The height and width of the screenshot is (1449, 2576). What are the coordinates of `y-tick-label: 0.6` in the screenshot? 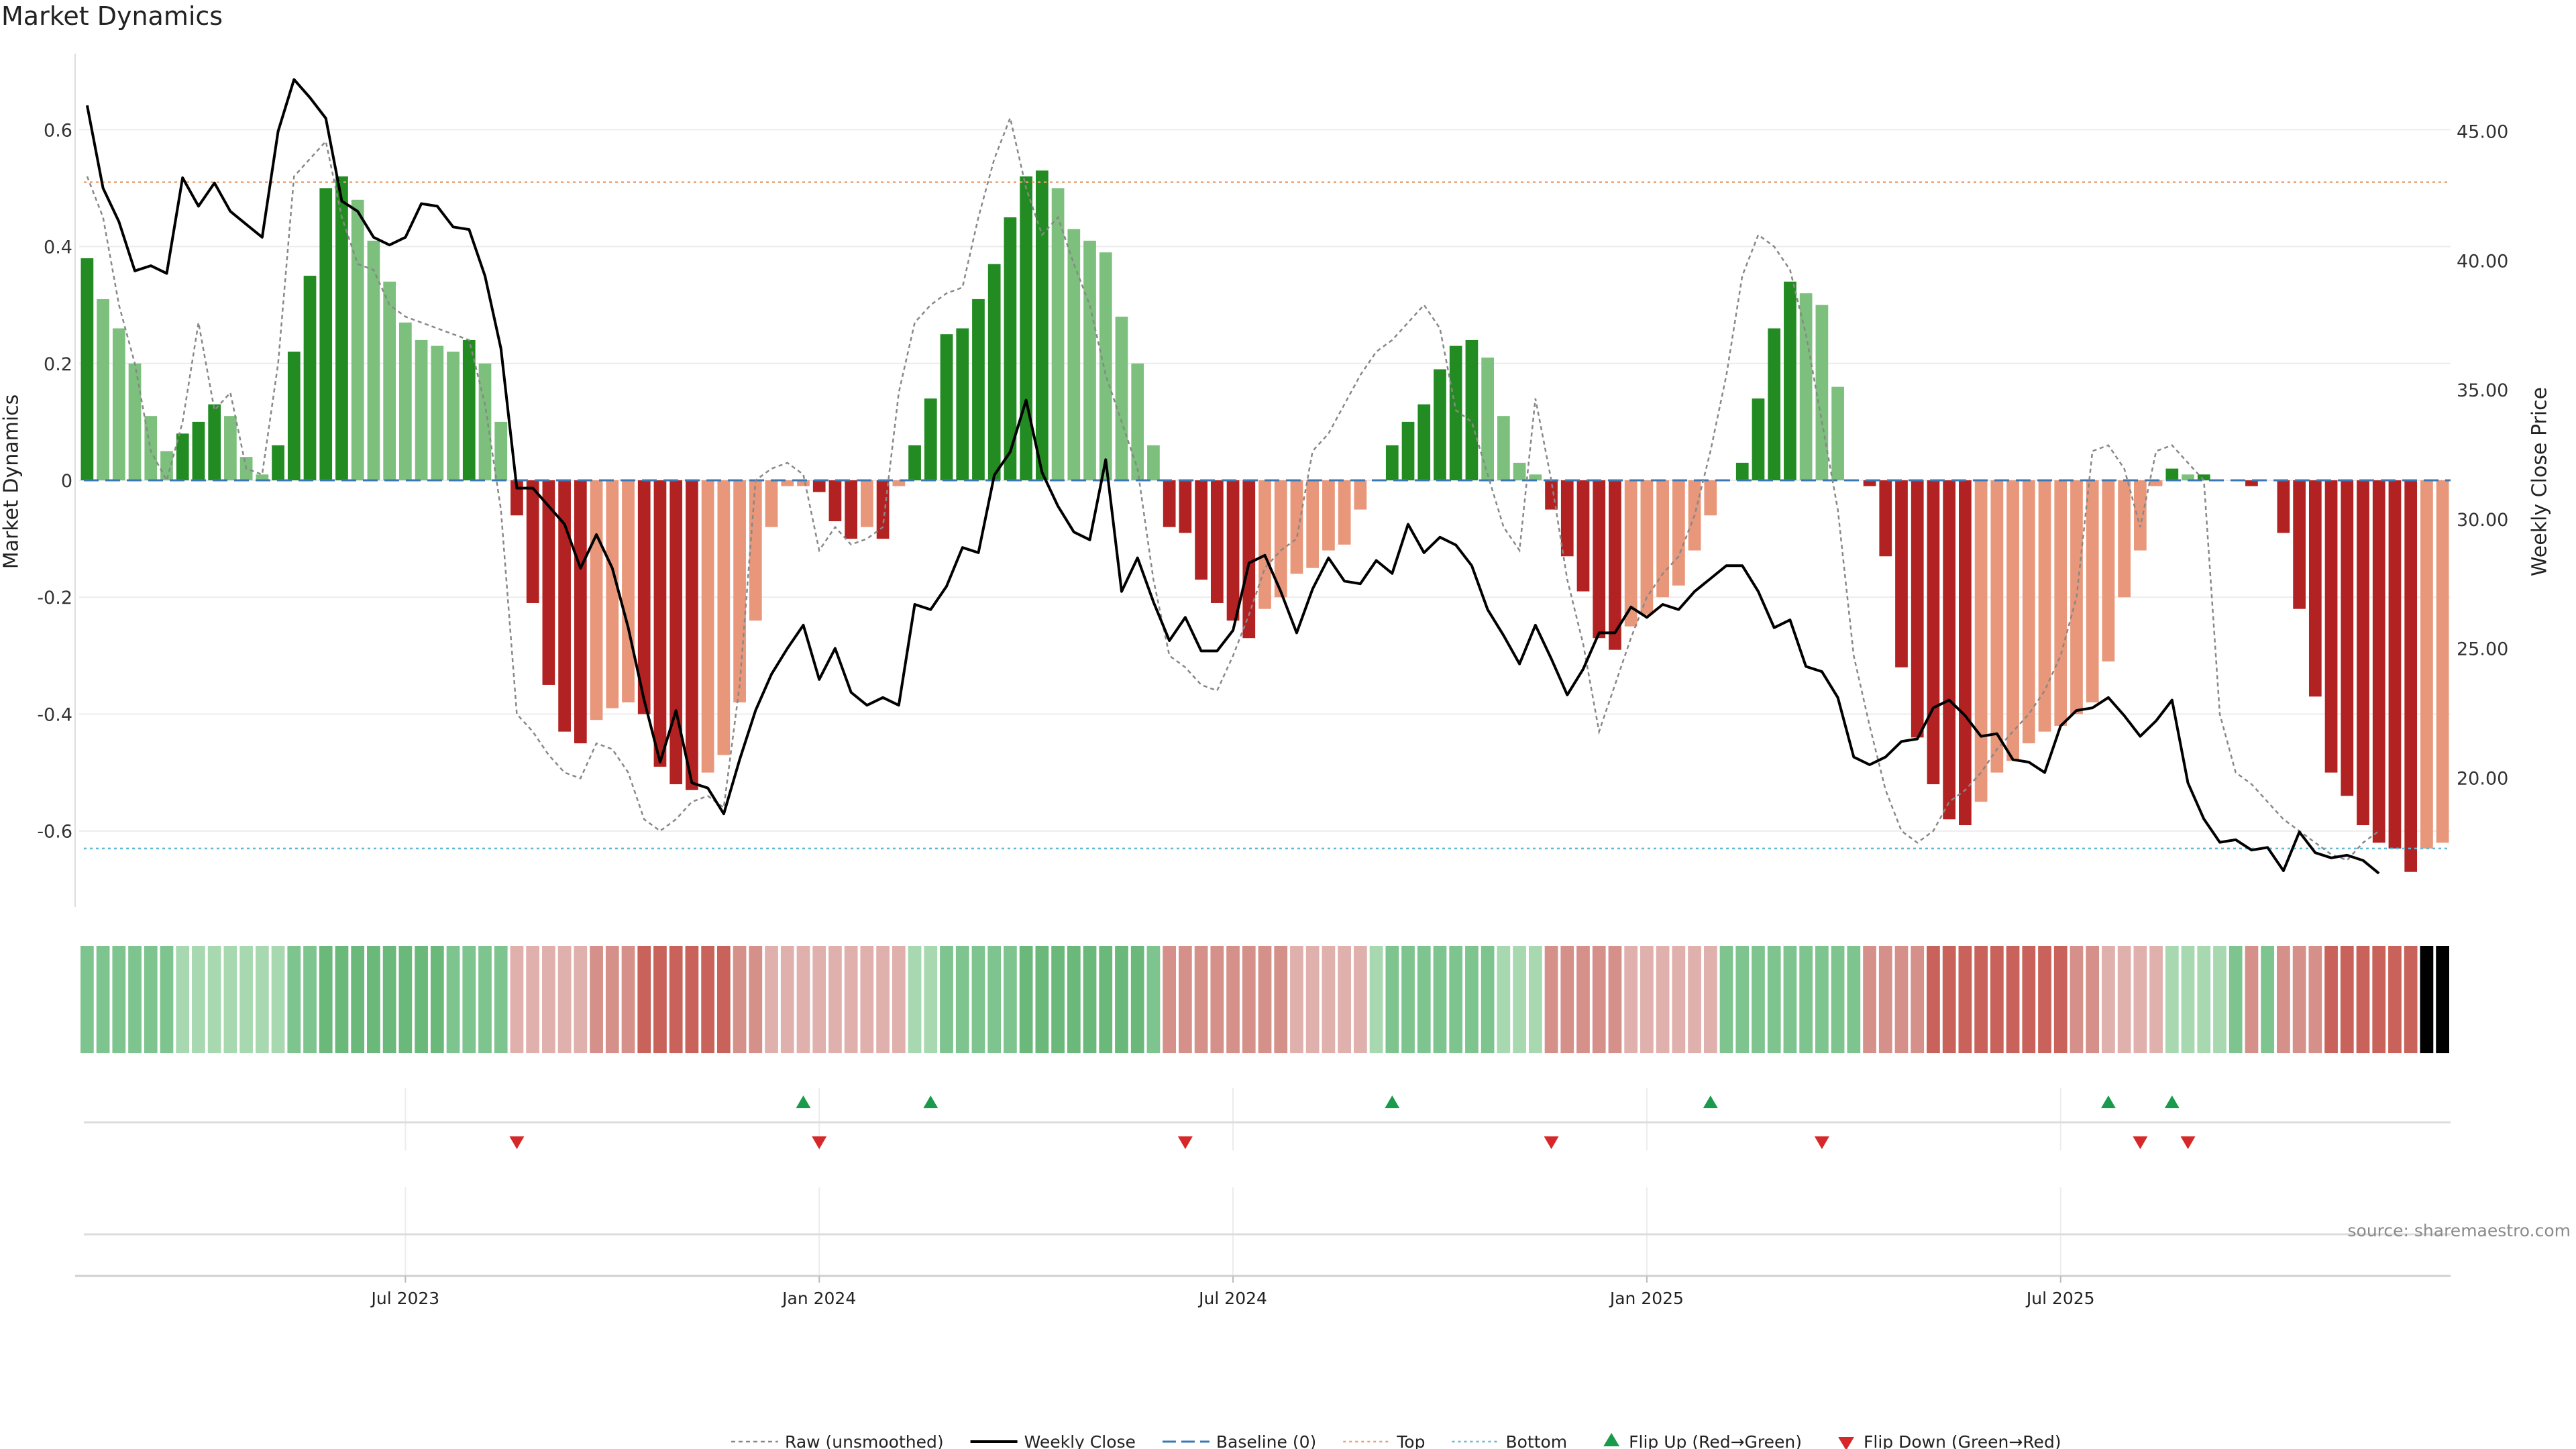 It's located at (58, 130).